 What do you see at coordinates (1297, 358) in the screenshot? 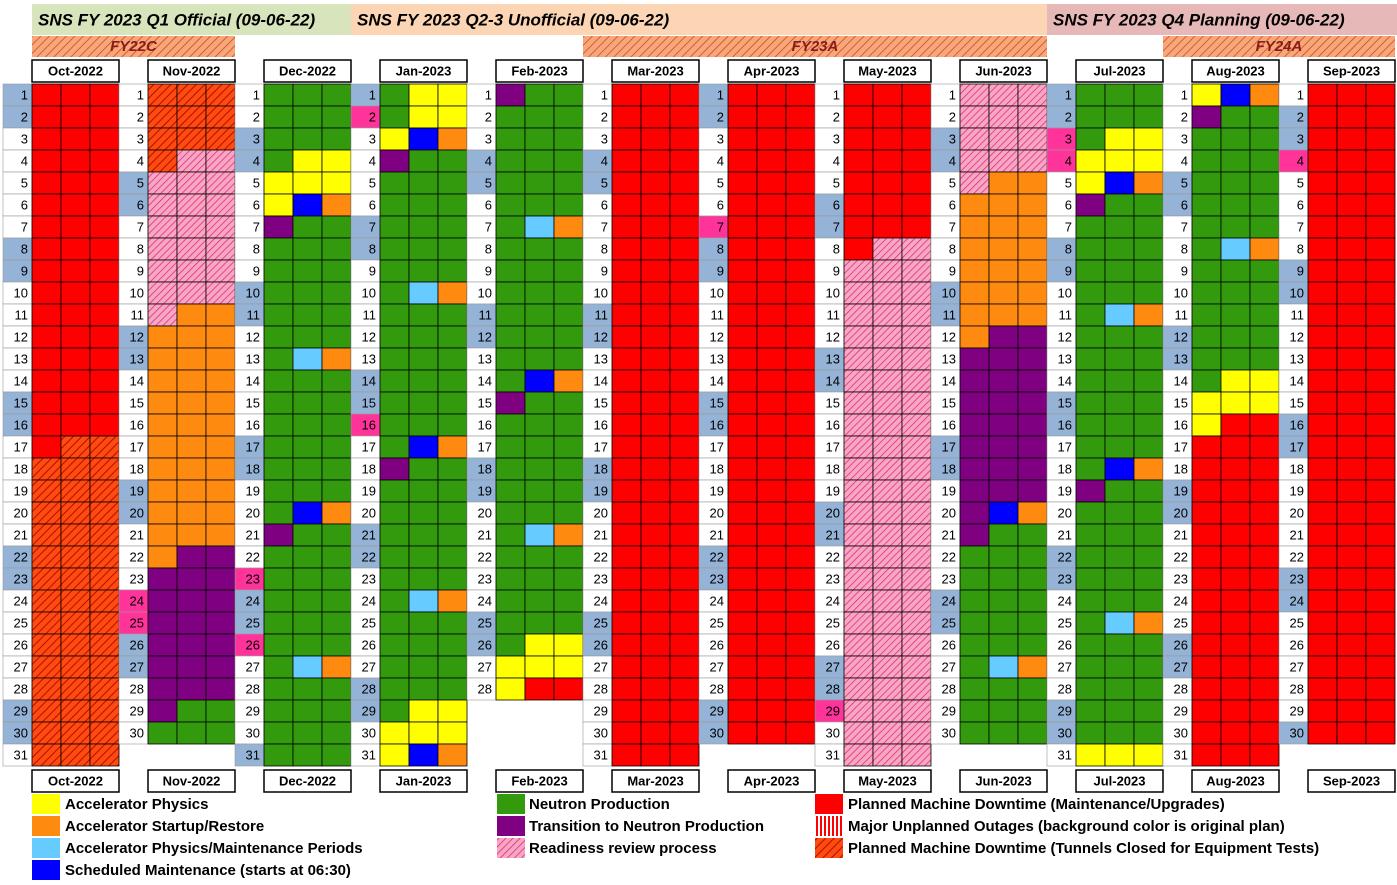
I see `day-number: 13` at bounding box center [1297, 358].